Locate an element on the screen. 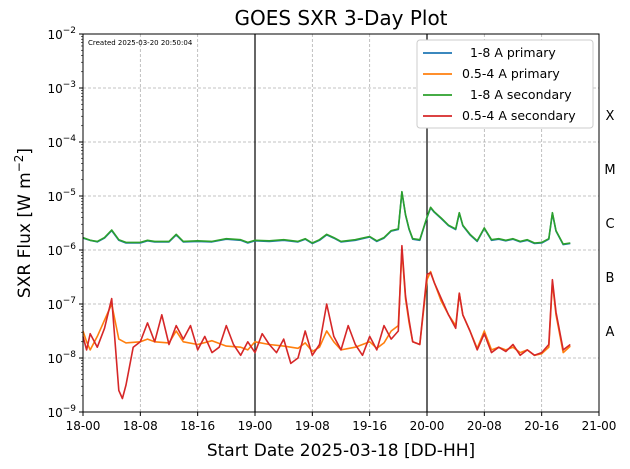 The image size is (630, 469). legend-entry-label: 0.5-4 A secondary is located at coordinates (519, 115).